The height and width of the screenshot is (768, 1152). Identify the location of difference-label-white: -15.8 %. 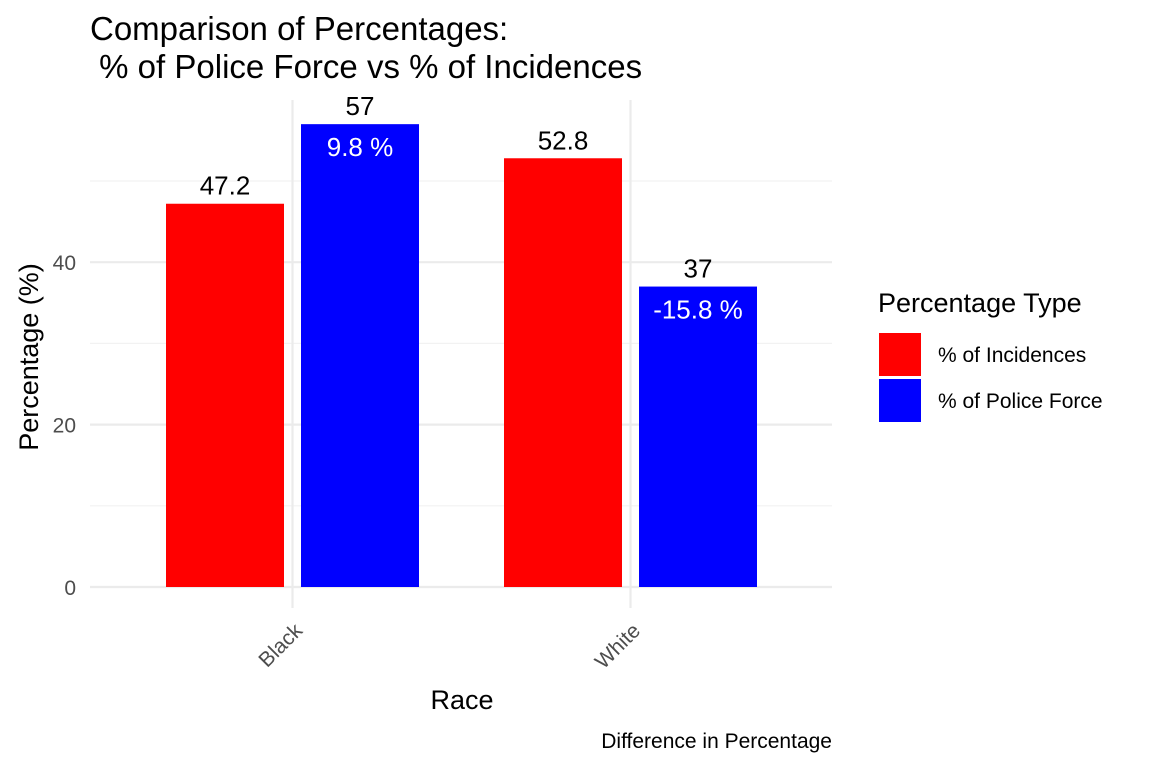
(698, 310).